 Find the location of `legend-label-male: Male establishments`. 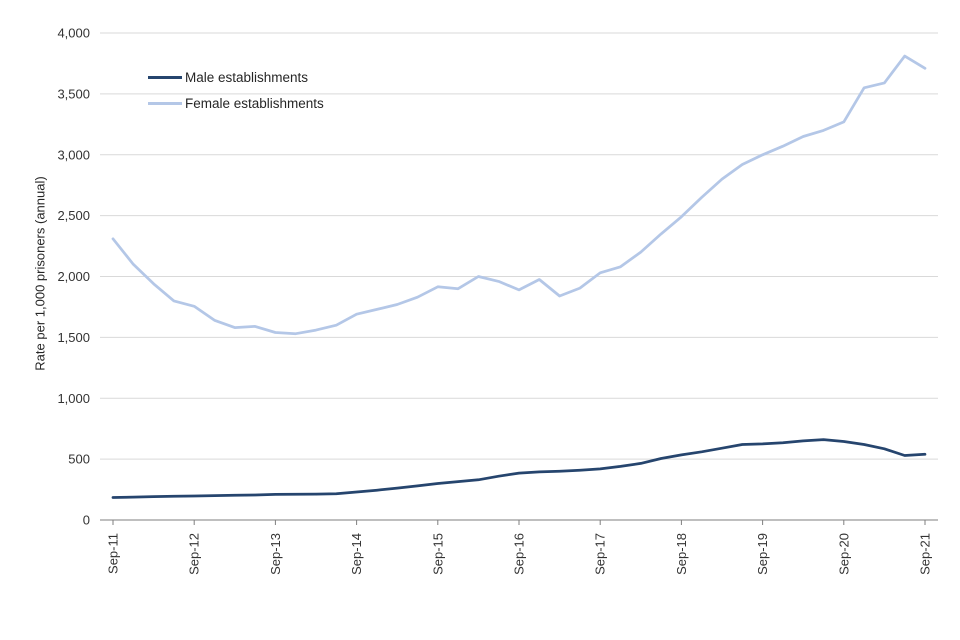

legend-label-male: Male establishments is located at coordinates (247, 77).